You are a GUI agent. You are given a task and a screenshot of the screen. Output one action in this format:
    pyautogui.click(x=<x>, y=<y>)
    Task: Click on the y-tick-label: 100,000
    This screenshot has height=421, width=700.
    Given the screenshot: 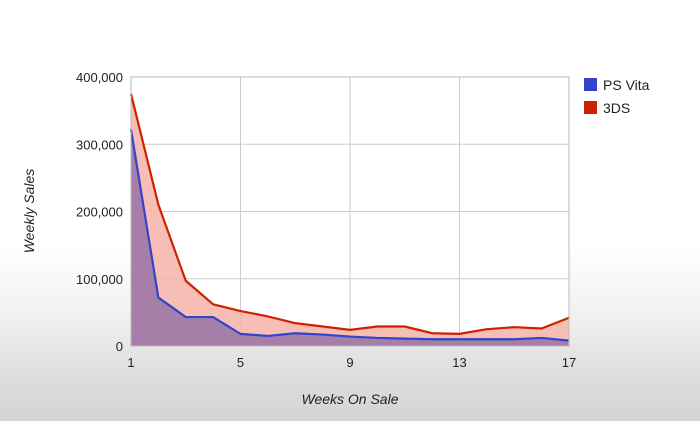 What is the action you would take?
    pyautogui.click(x=99, y=279)
    